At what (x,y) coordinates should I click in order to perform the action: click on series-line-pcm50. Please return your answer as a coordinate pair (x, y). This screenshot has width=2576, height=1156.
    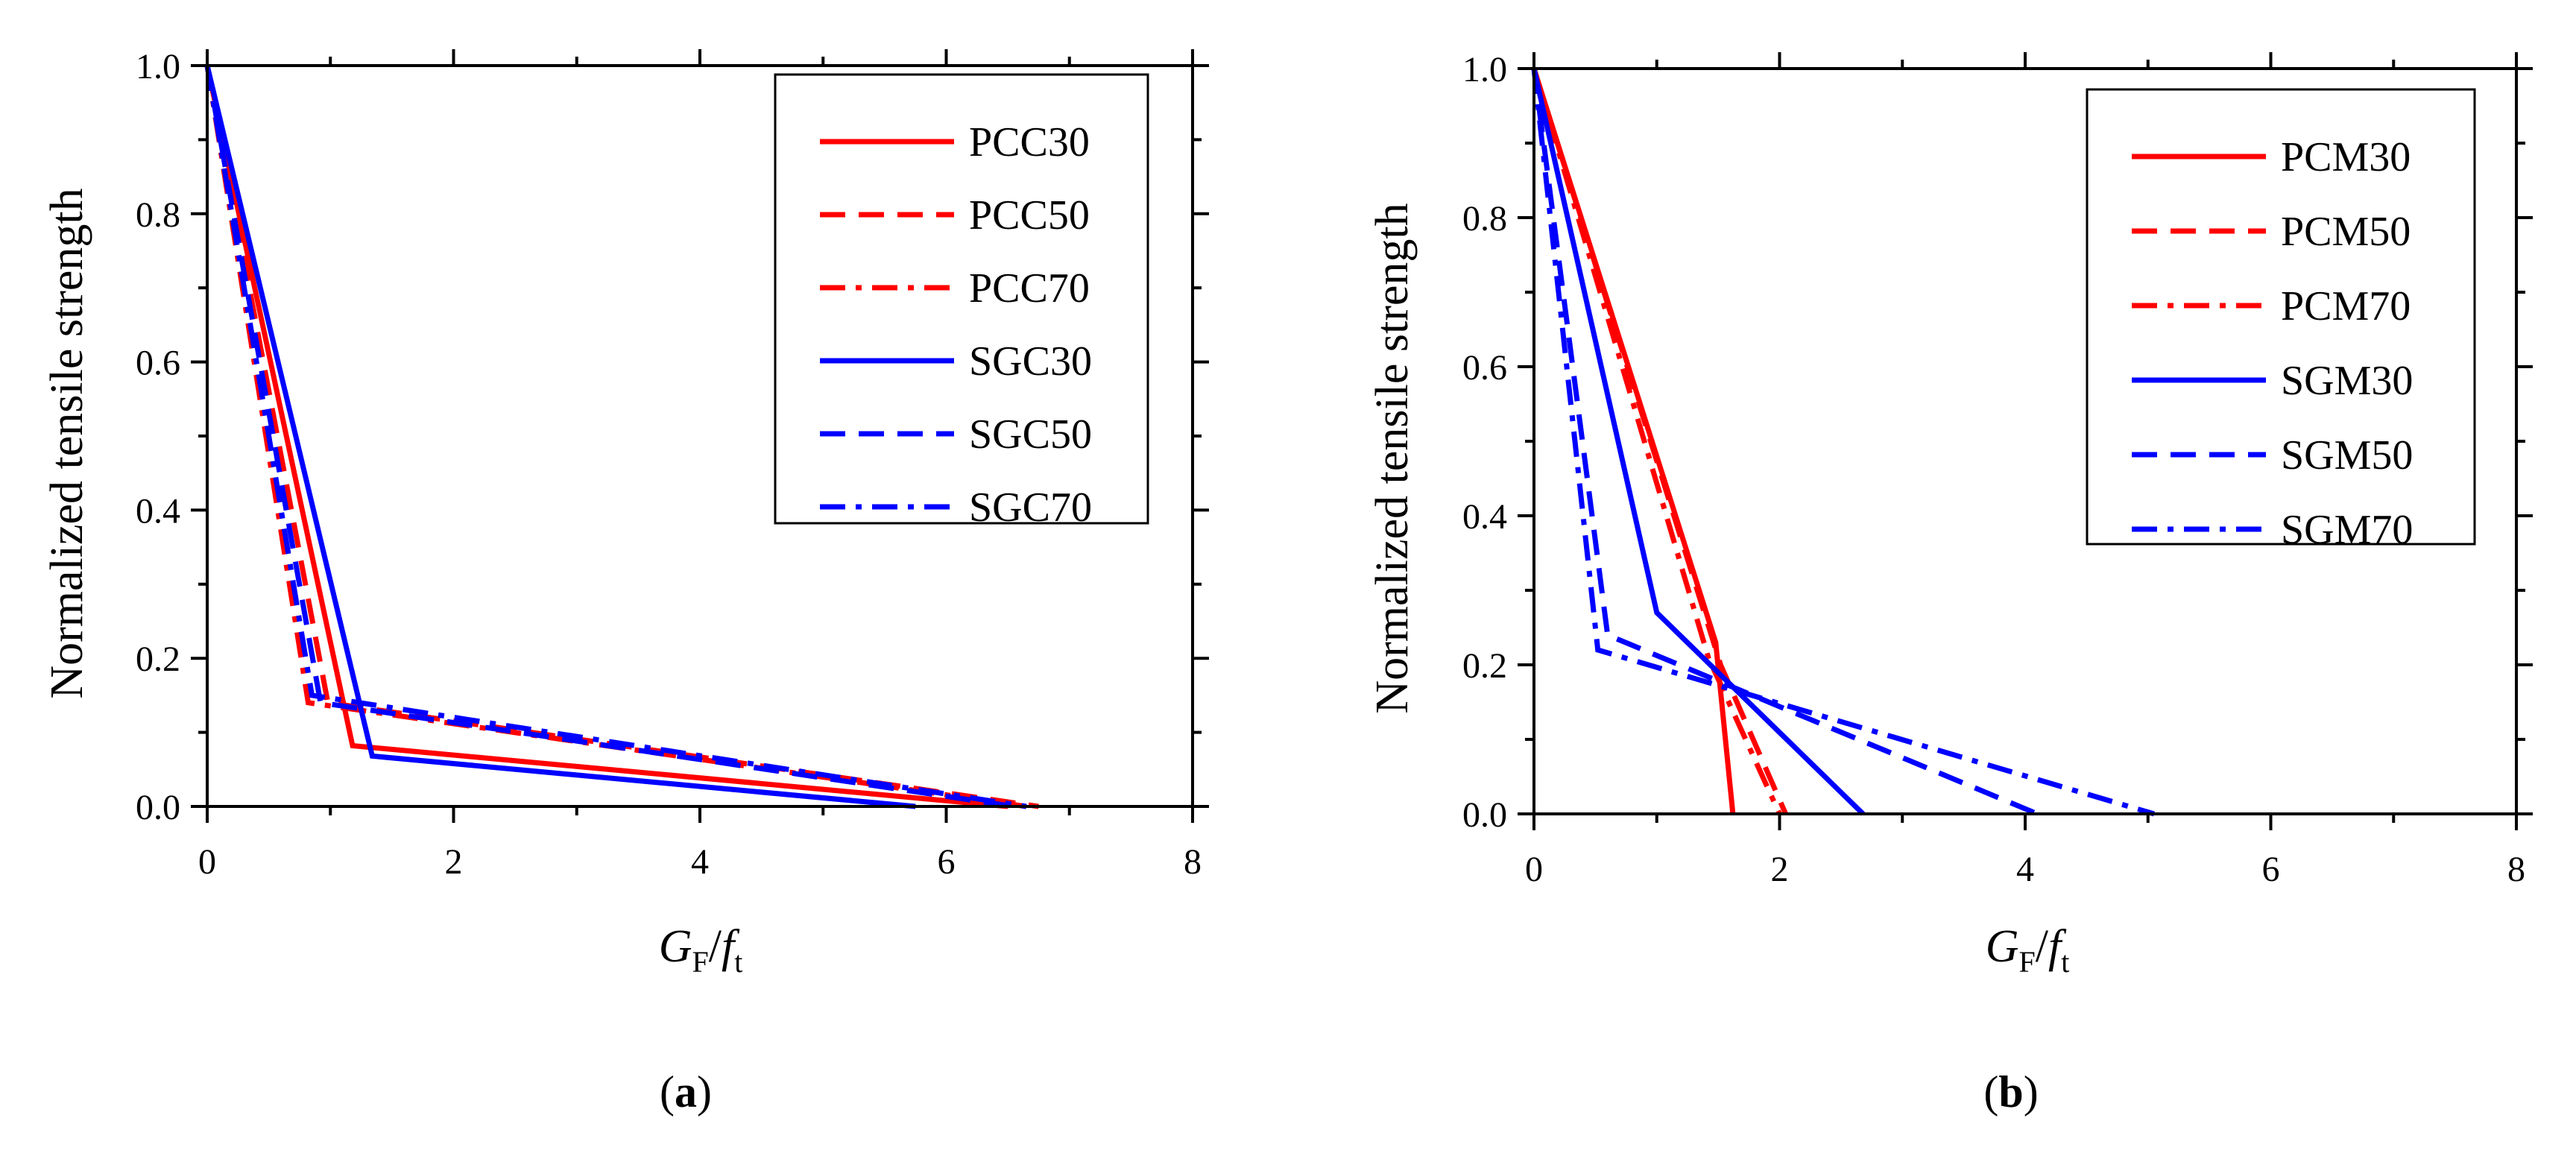
    Looking at the image, I should click on (1659, 441).